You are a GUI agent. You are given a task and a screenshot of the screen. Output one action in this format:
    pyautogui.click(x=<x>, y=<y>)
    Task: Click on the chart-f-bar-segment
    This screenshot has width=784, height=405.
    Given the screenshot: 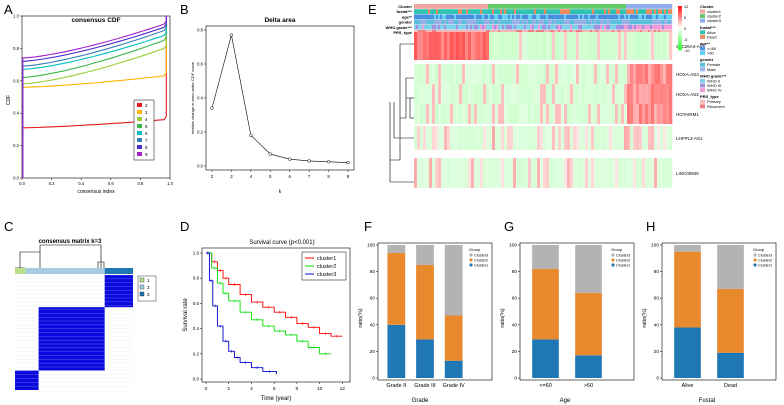 What is the action you would take?
    pyautogui.click(x=425, y=358)
    